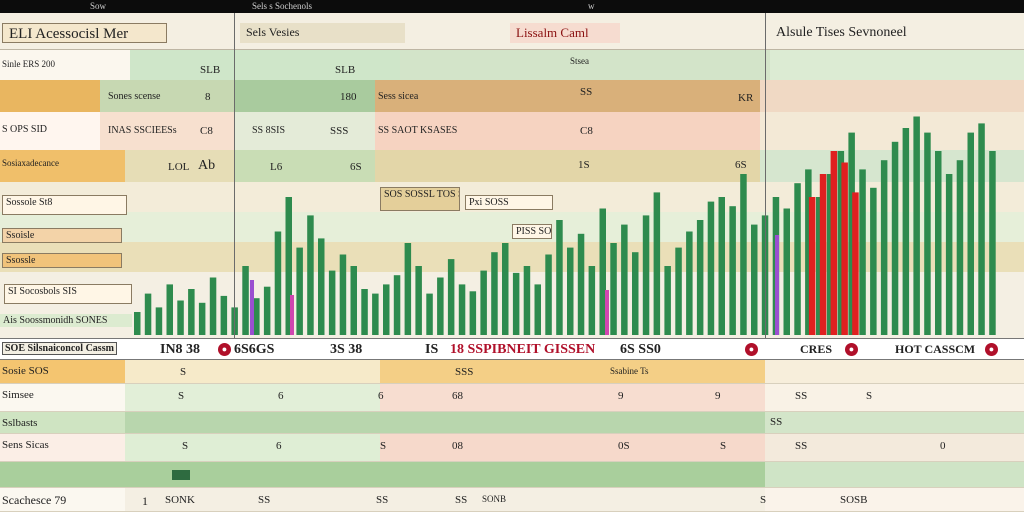  I want to click on panel-title-1: ELI Acessocisl Mer, so click(84, 33).